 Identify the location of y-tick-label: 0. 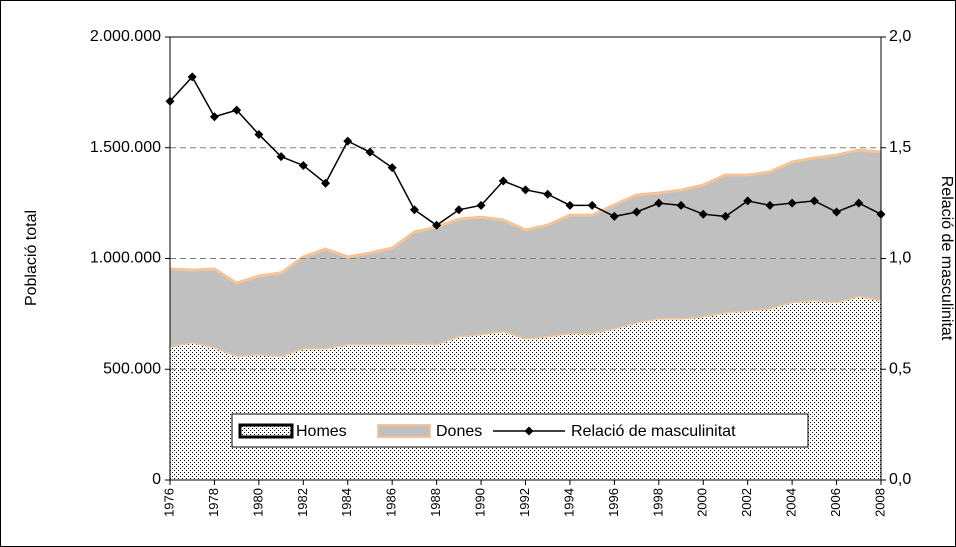
(156, 479).